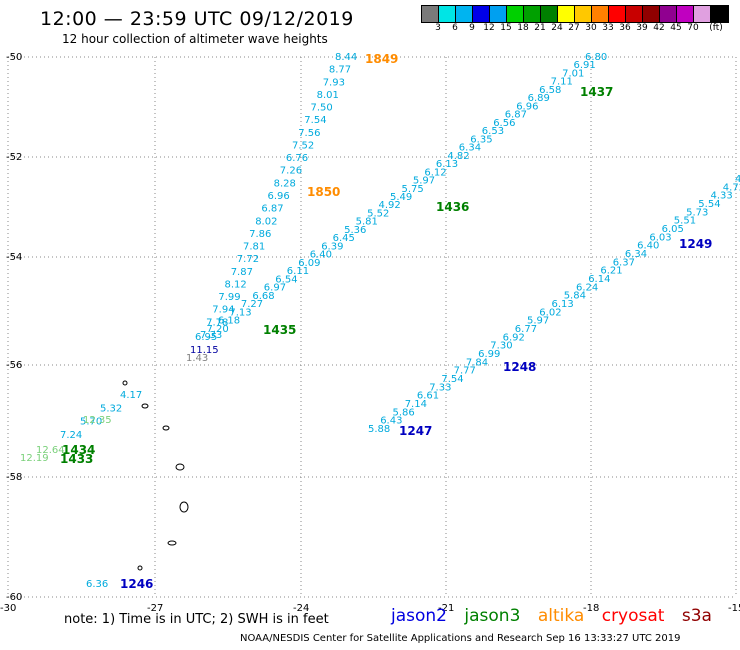  Describe the element at coordinates (539, 98) in the screenshot. I see `swh-value-label: 6.89` at that location.